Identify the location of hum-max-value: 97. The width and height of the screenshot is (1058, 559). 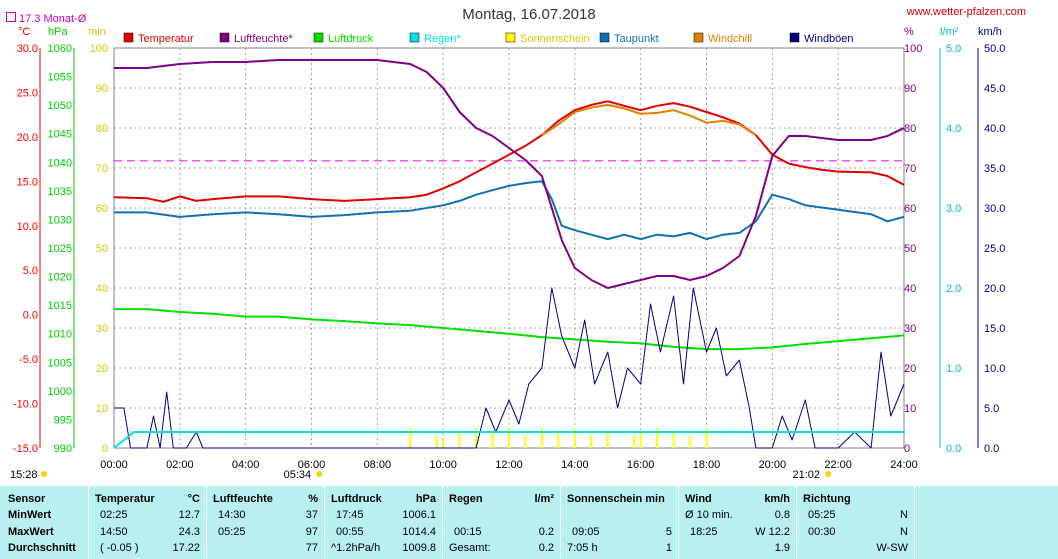
(311, 532).